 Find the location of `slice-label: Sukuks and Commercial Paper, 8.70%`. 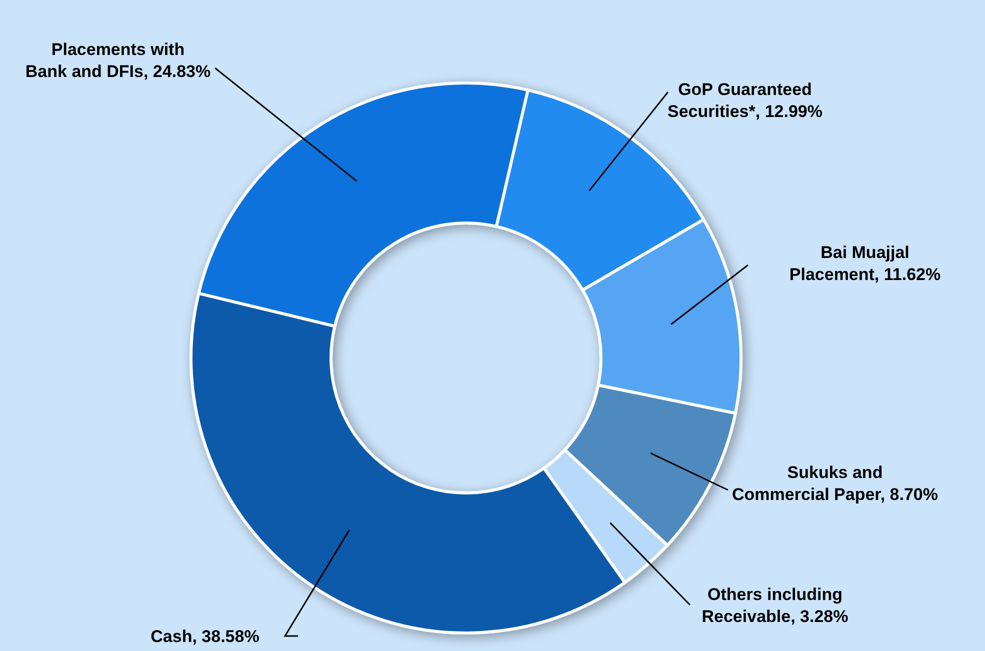

slice-label: Sukuks and Commercial Paper, 8.70% is located at coordinates (835, 483).